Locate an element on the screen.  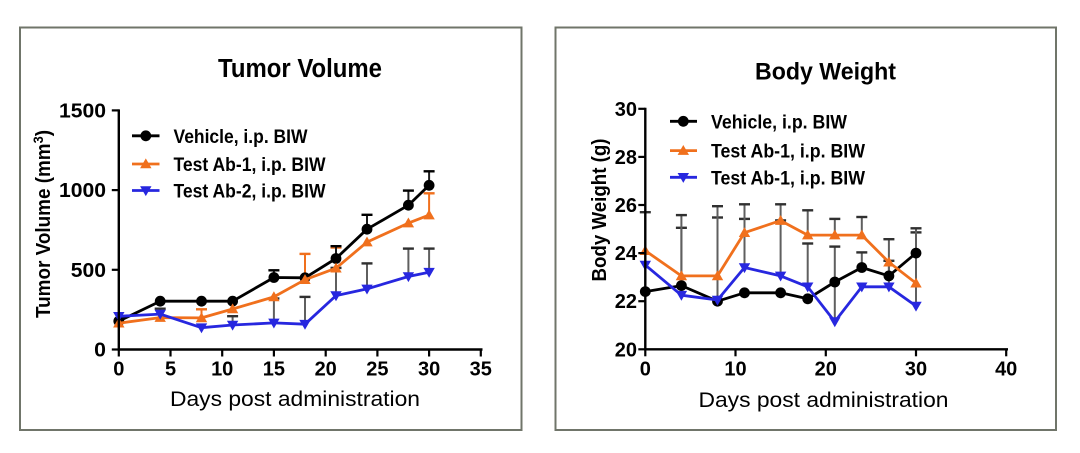
svg-text: 26 is located at coordinates (626, 206).